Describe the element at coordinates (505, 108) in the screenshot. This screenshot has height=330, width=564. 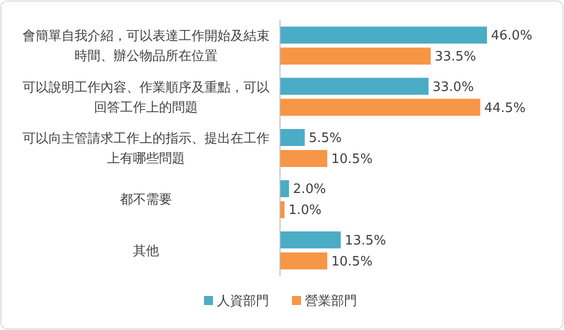
I see `data-label: 44.5%` at that location.